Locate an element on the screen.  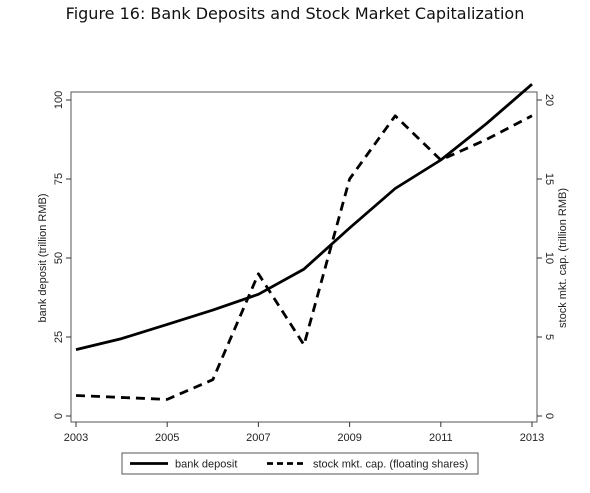
x-tick-label: 2013 is located at coordinates (532, 438).